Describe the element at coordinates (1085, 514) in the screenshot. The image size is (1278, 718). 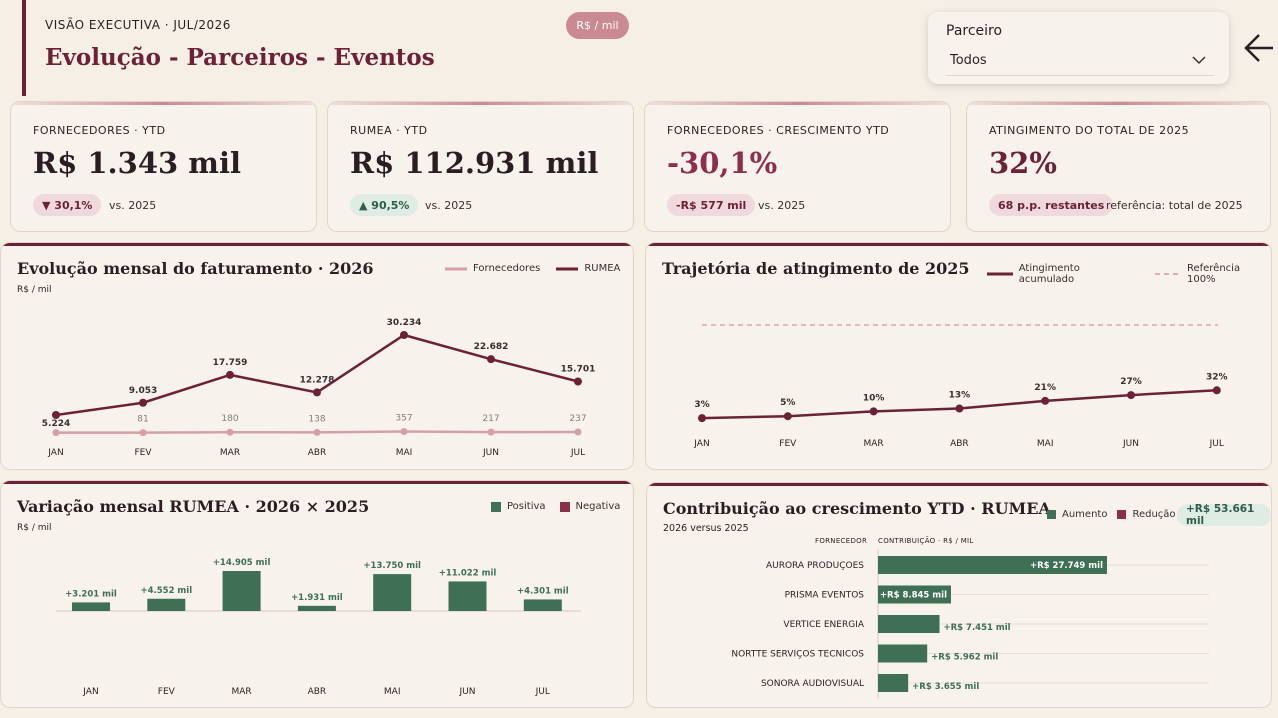
I see `legend-label: Aumento` at that location.